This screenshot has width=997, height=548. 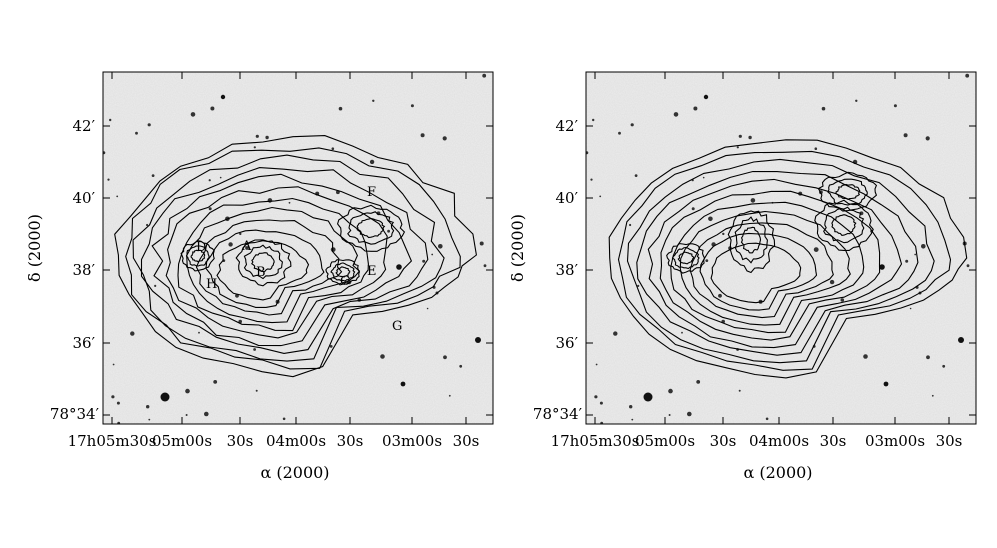 I want to click on region-label-e: E, so click(x=372, y=271).